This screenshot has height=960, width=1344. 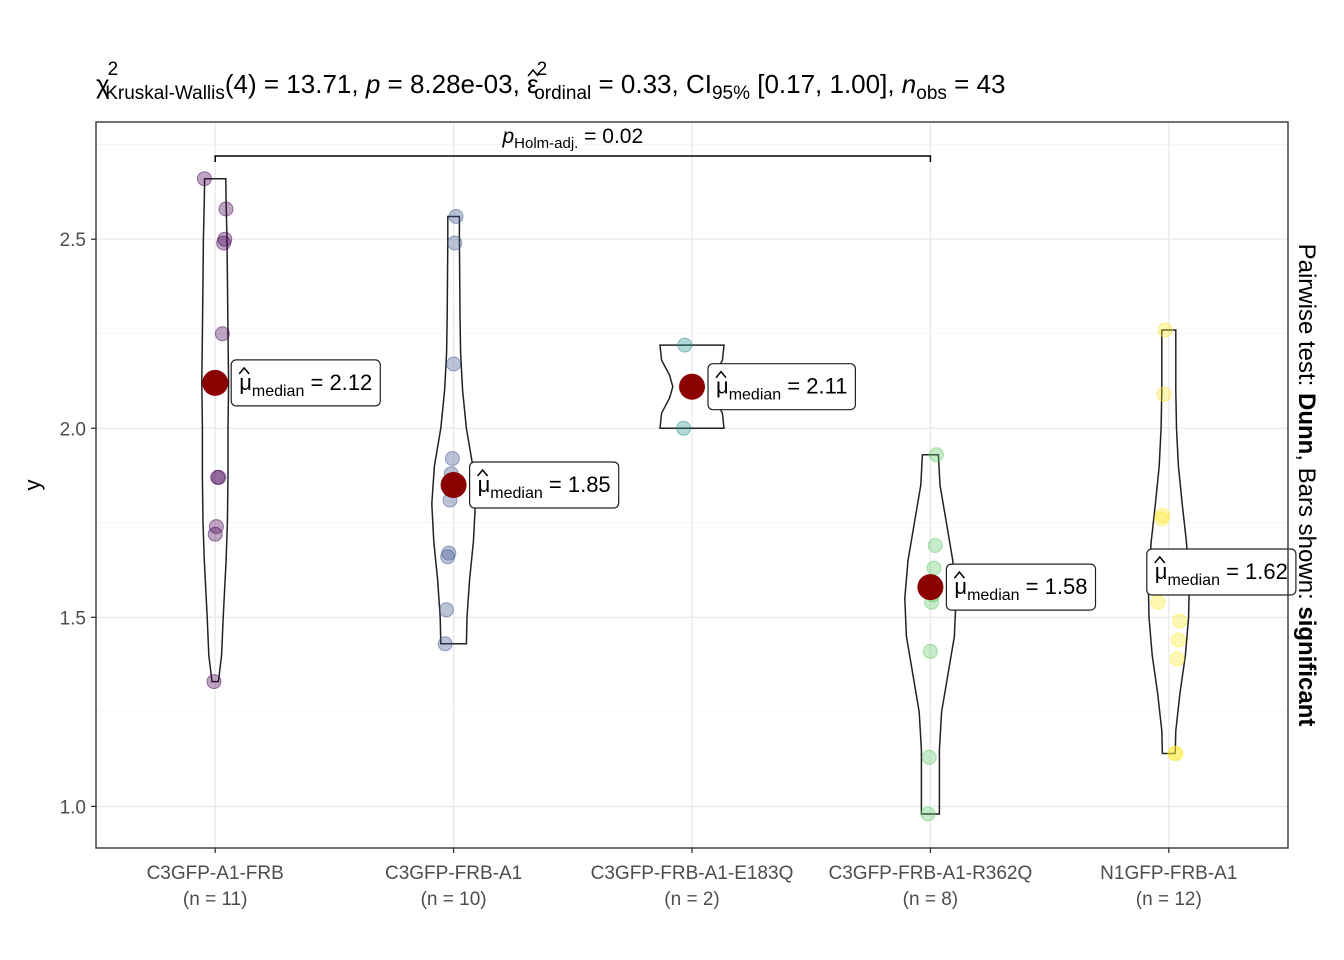 I want to click on pairwise-brackets: pHolm-adj. = 0.02, so click(x=573, y=143).